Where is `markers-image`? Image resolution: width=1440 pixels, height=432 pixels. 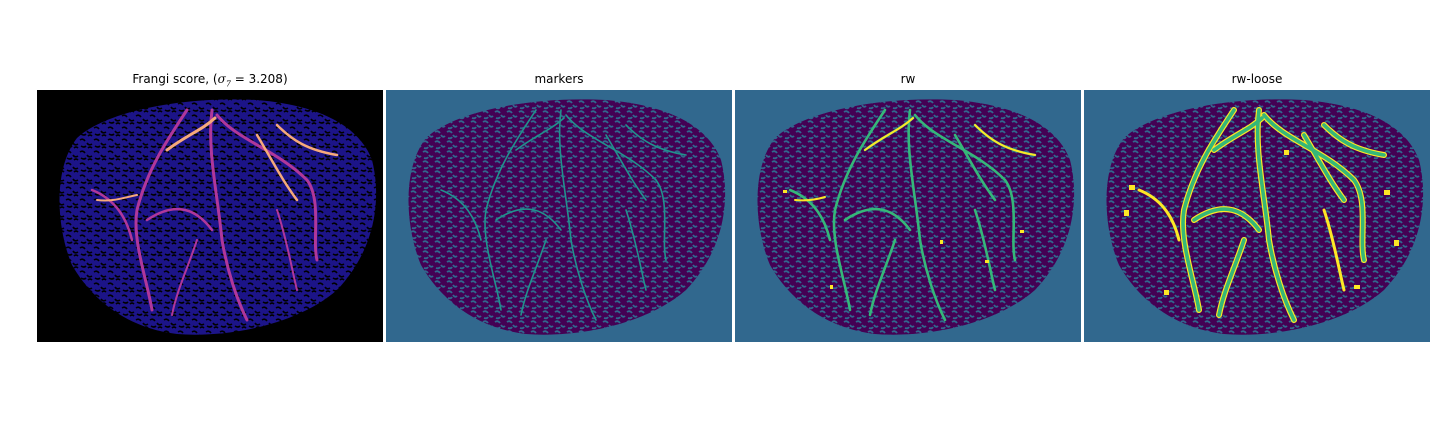
markers-image is located at coordinates (559, 216).